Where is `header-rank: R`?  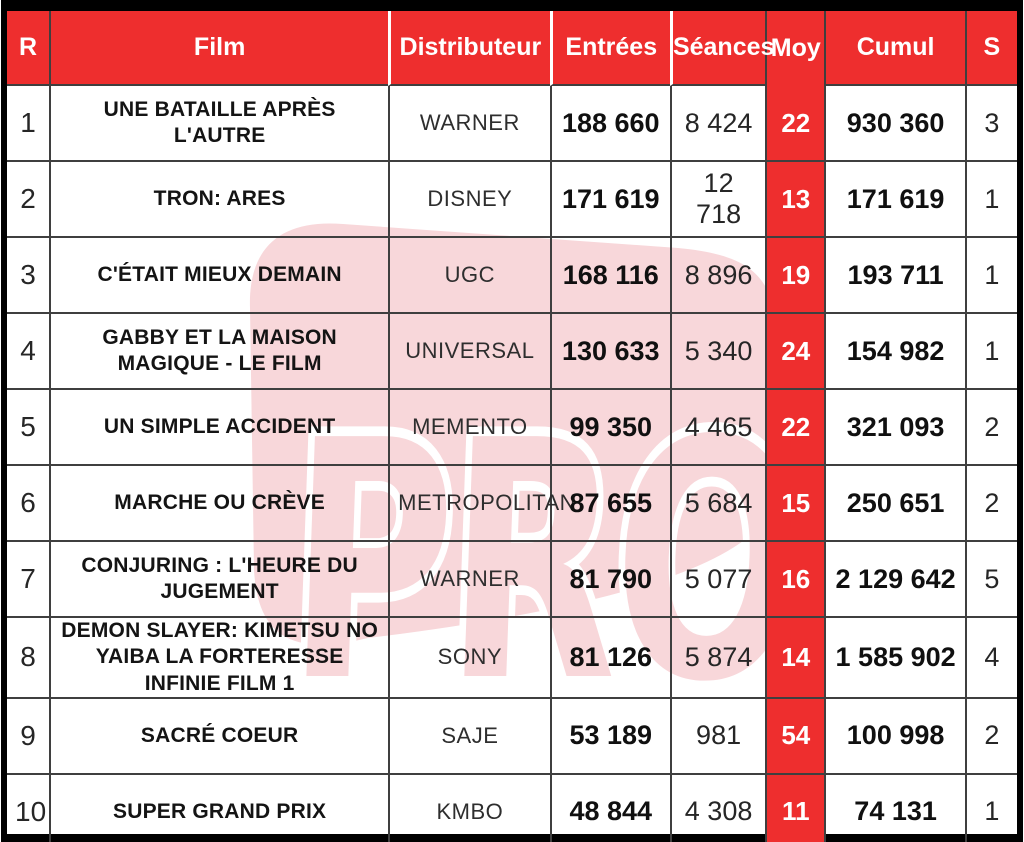 header-rank: R is located at coordinates (28, 48).